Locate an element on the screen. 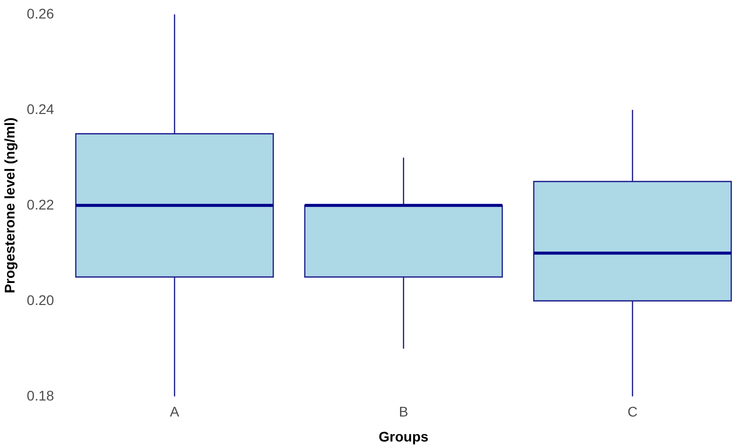  y-axis-title: Progesterone level (ng/ml) is located at coordinates (9, 205).